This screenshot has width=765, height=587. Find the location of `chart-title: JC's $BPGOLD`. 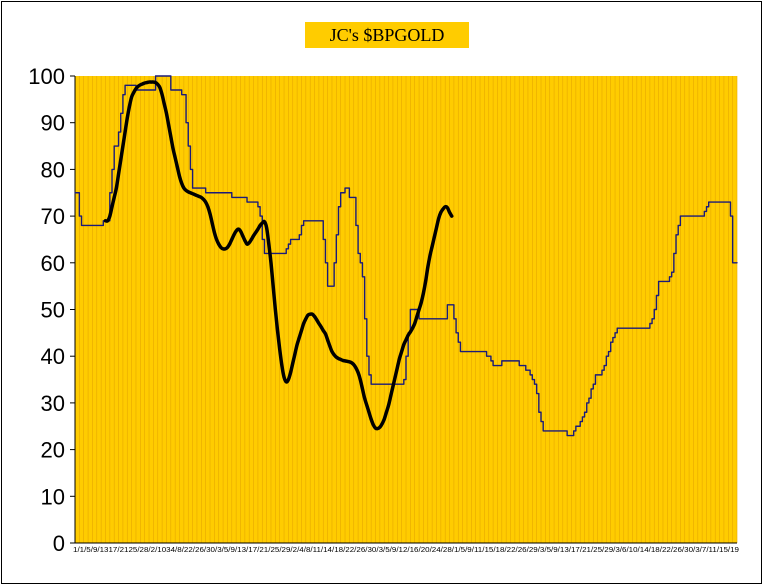

chart-title: JC's $BPGOLD is located at coordinates (387, 35).